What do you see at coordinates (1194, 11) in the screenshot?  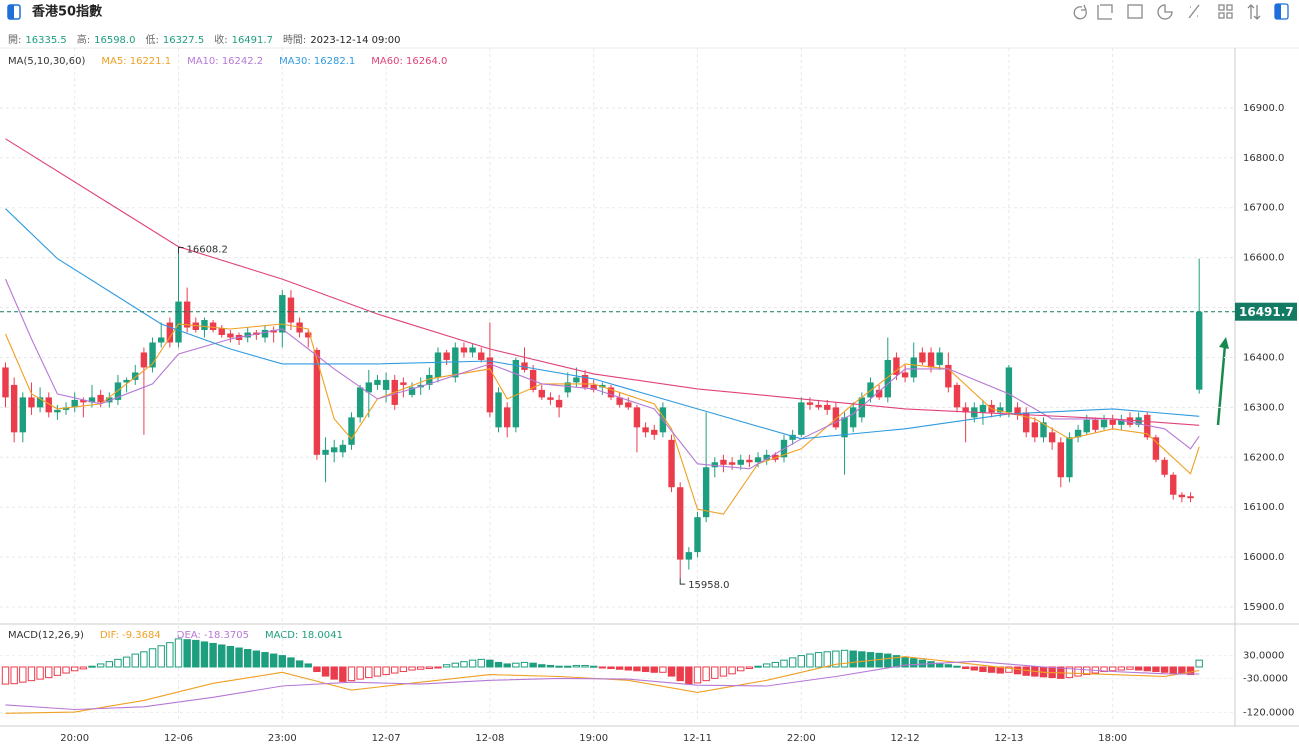 I see `percent-icon` at bounding box center [1194, 11].